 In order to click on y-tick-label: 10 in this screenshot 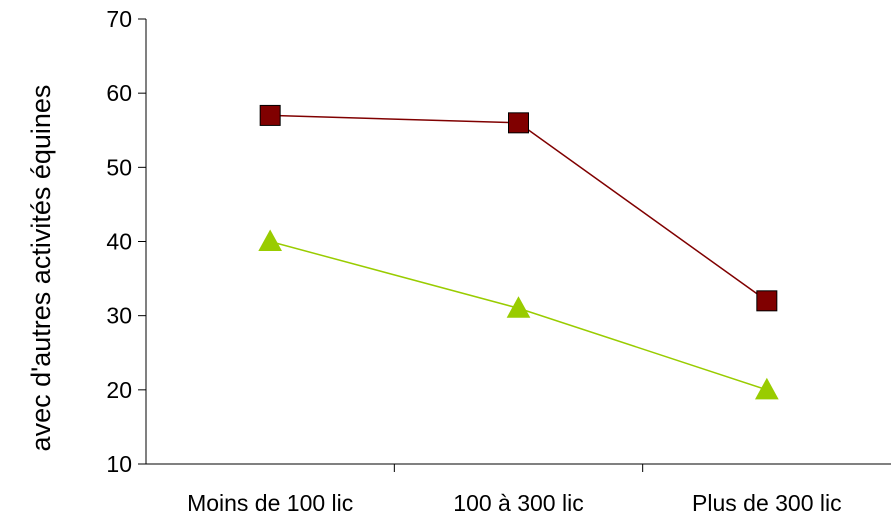, I will do `click(119, 464)`.